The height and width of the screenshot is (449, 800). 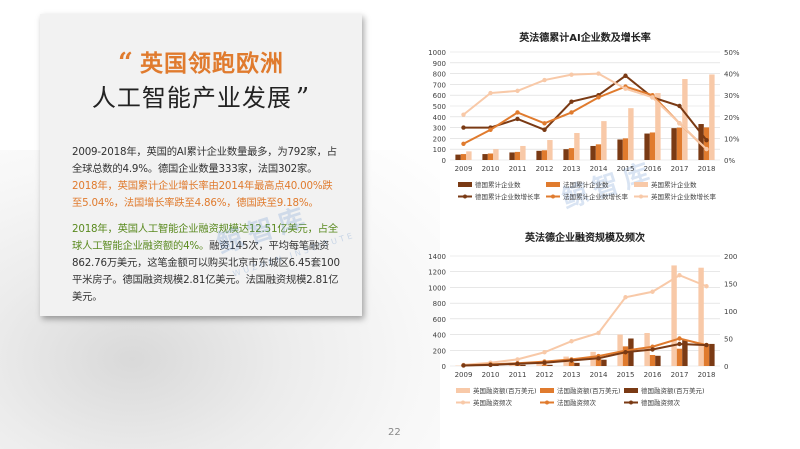 What do you see at coordinates (491, 375) in the screenshot?
I see `x-tick-label: 2010` at bounding box center [491, 375].